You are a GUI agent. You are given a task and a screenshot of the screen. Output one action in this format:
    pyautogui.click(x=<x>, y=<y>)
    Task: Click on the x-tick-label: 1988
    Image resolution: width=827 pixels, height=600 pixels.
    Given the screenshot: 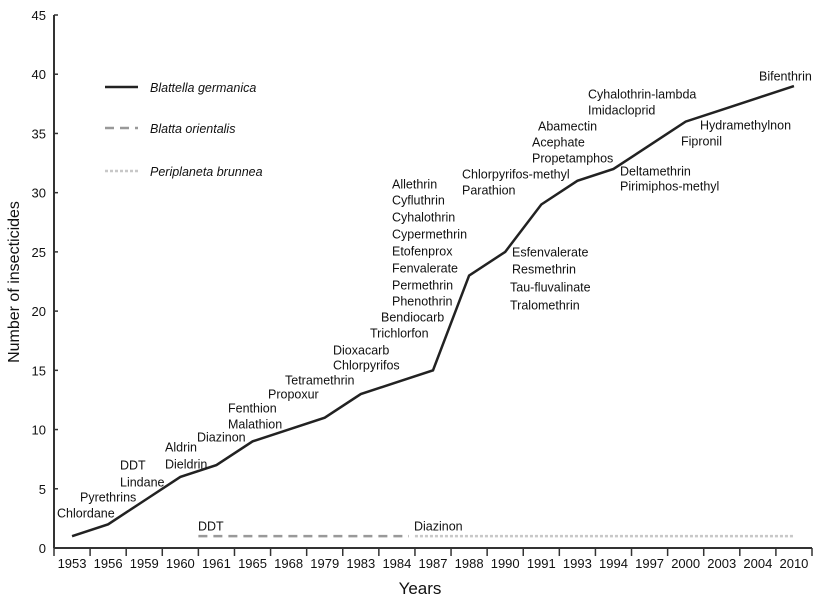 What is the action you would take?
    pyautogui.click(x=469, y=563)
    